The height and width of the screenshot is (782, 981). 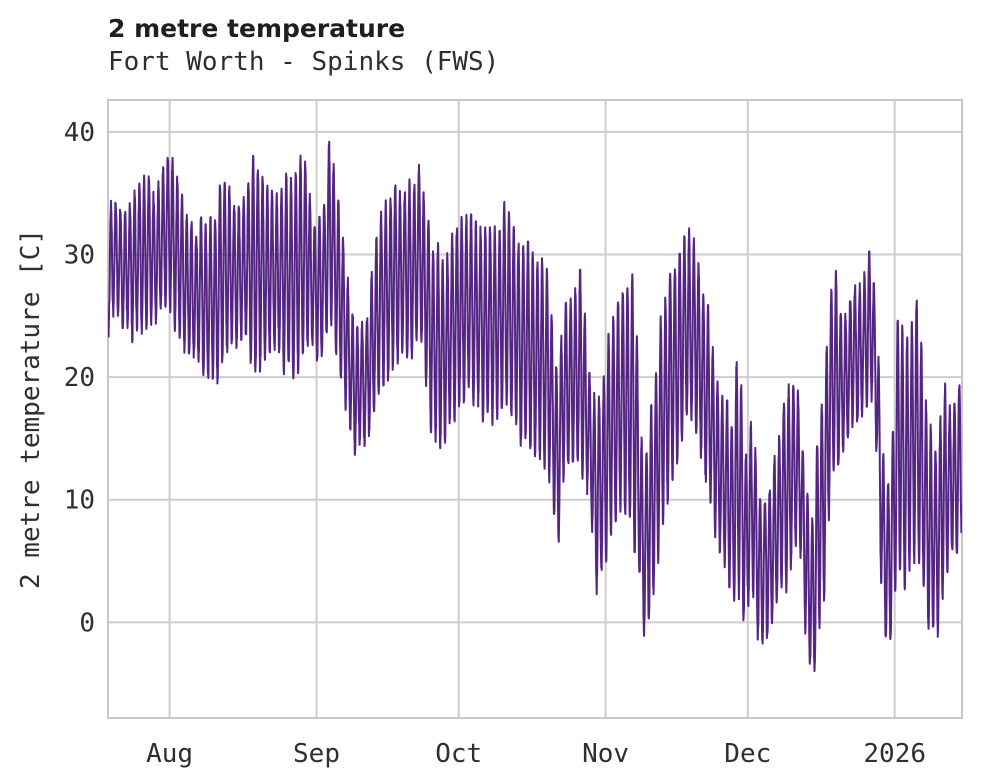 I want to click on y-tick-label: 30, so click(x=79, y=256).